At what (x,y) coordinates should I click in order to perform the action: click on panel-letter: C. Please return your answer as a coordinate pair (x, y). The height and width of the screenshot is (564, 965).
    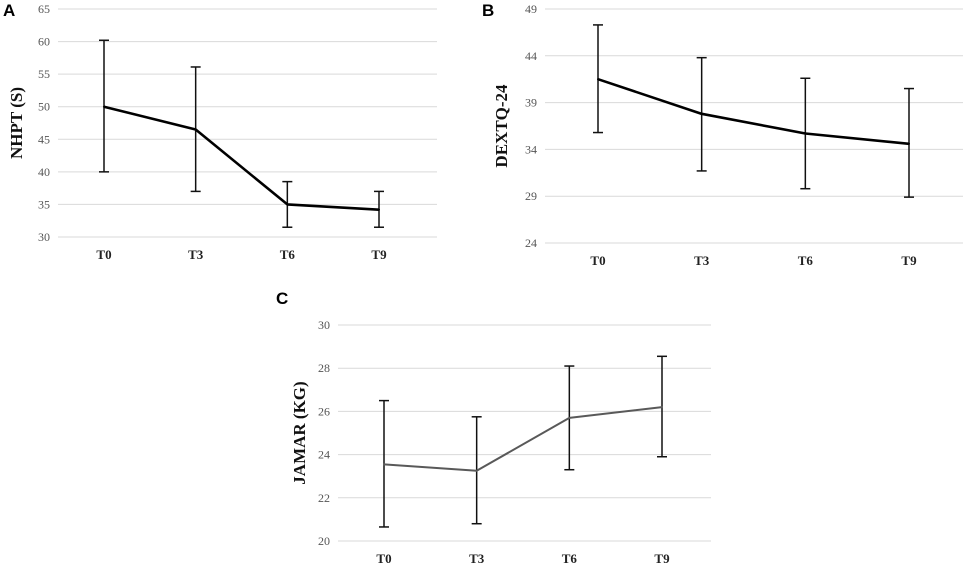
    Looking at the image, I should click on (282, 298).